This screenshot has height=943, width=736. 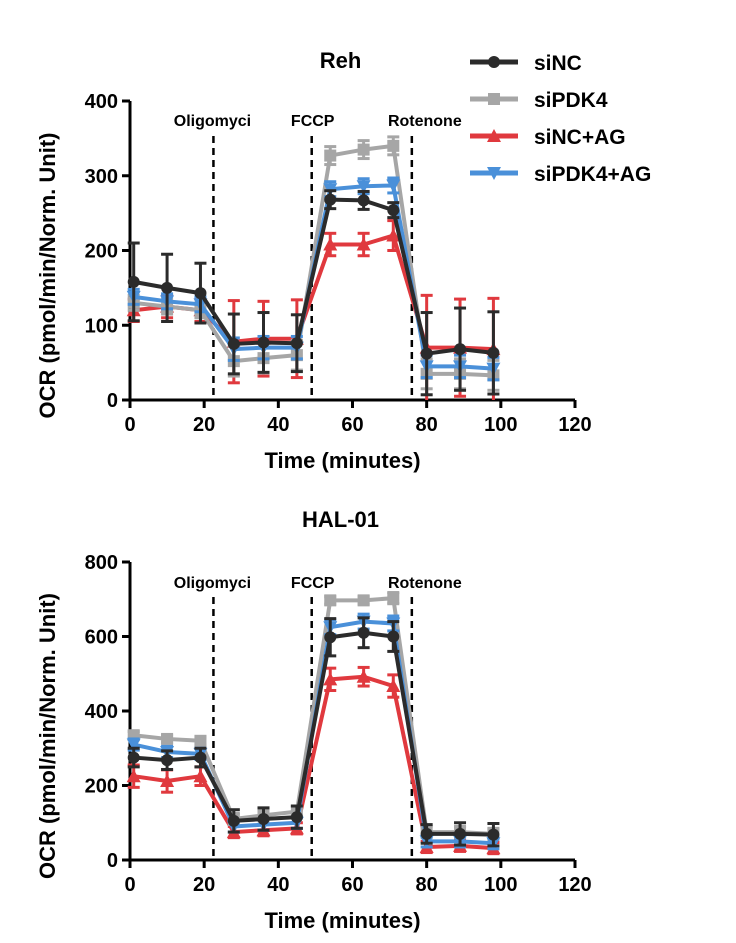 I want to click on legend-item-sinc: siNC, so click(x=526, y=63).